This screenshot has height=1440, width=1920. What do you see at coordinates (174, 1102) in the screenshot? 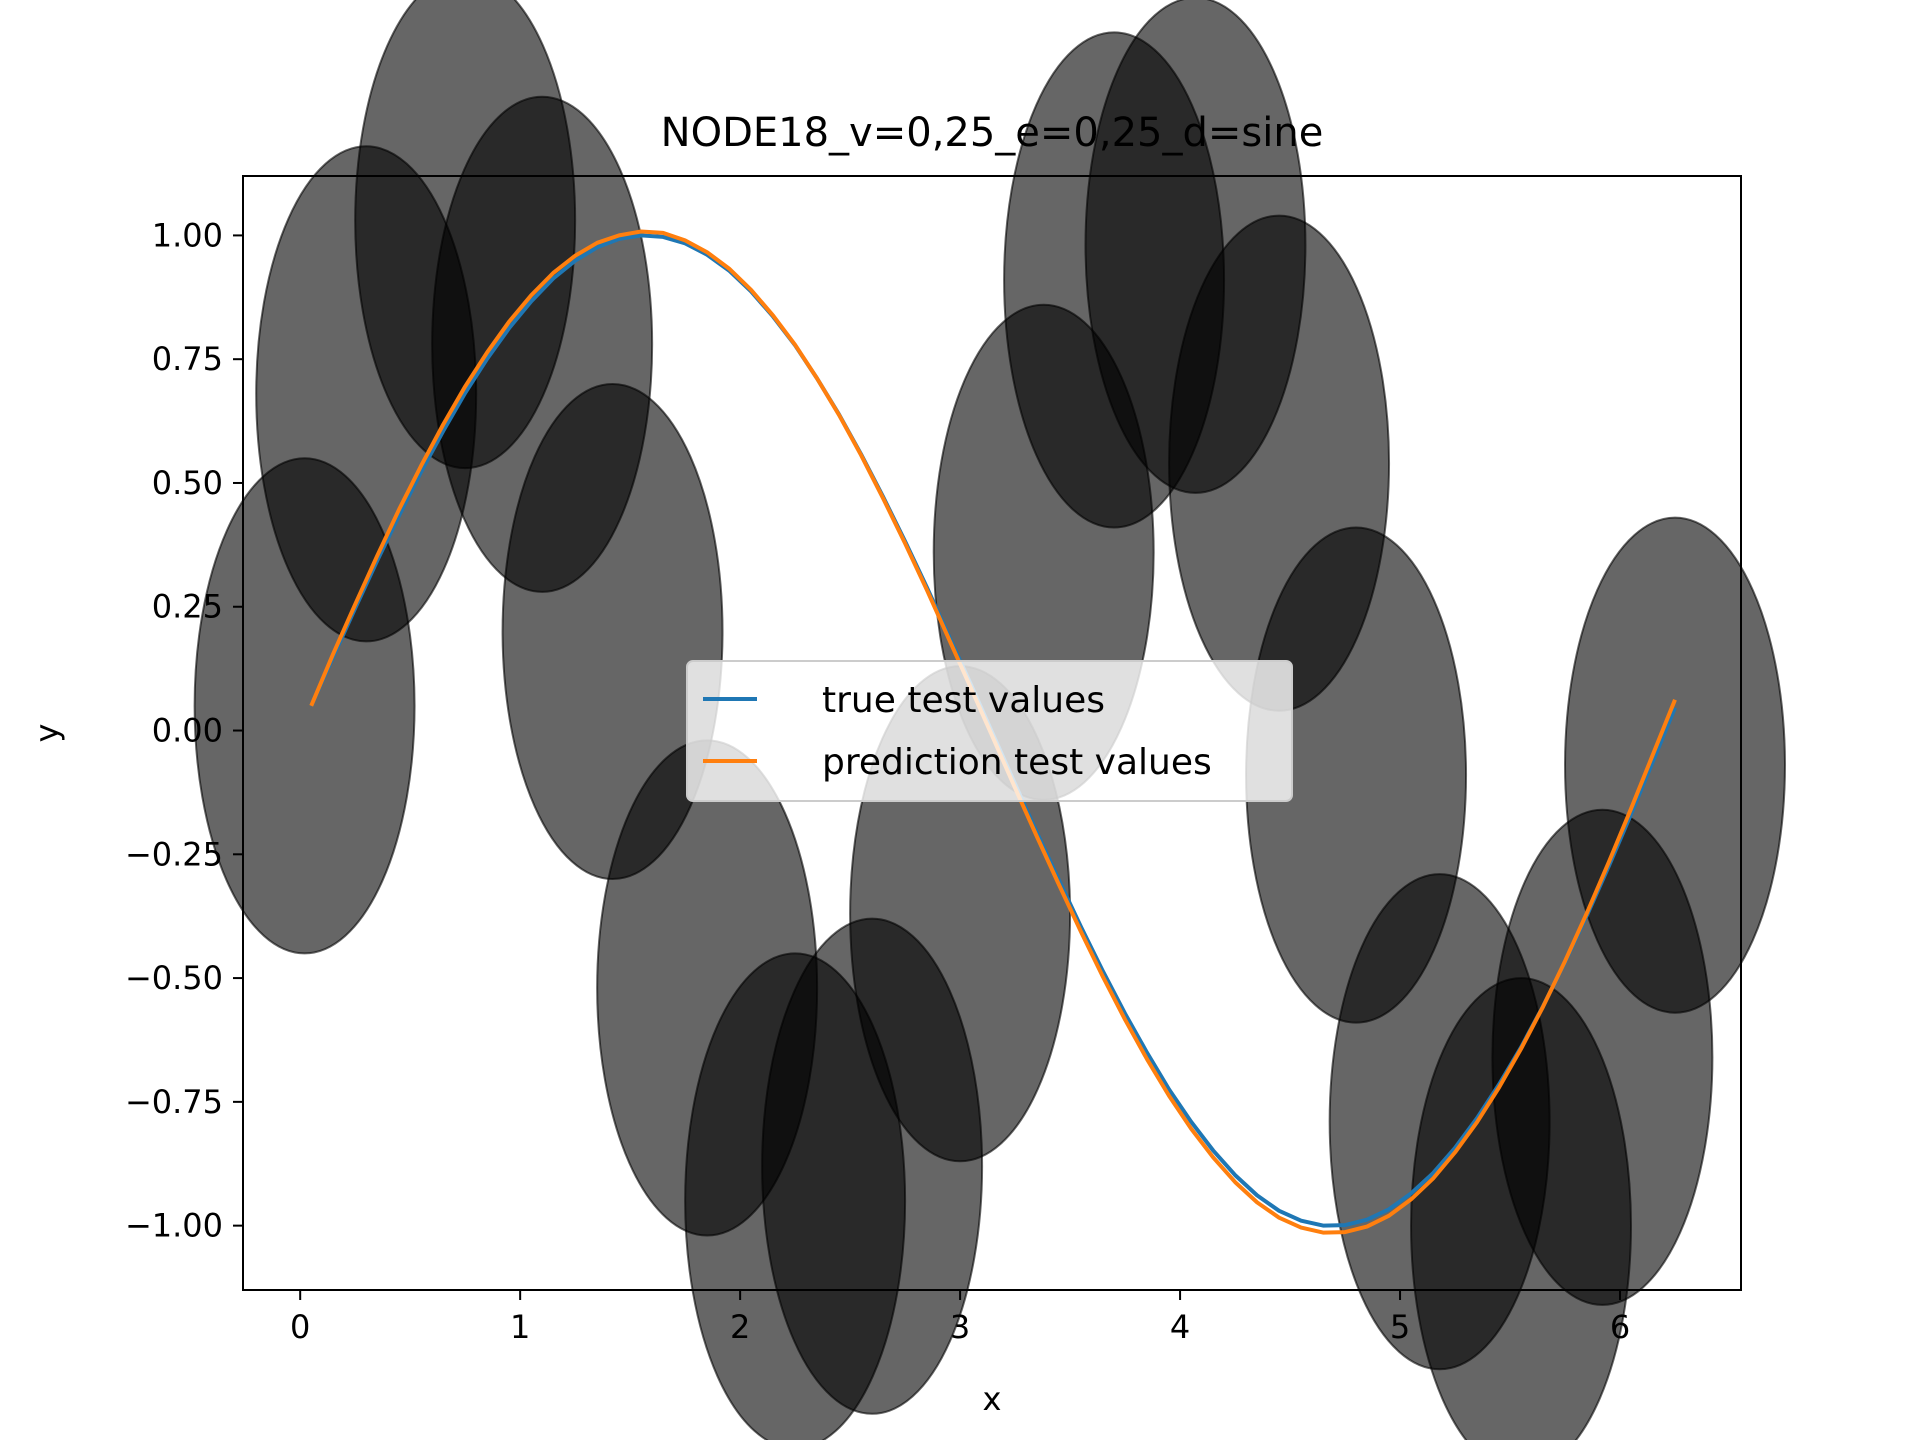
I see `y-tick-label: −0.75` at bounding box center [174, 1102].